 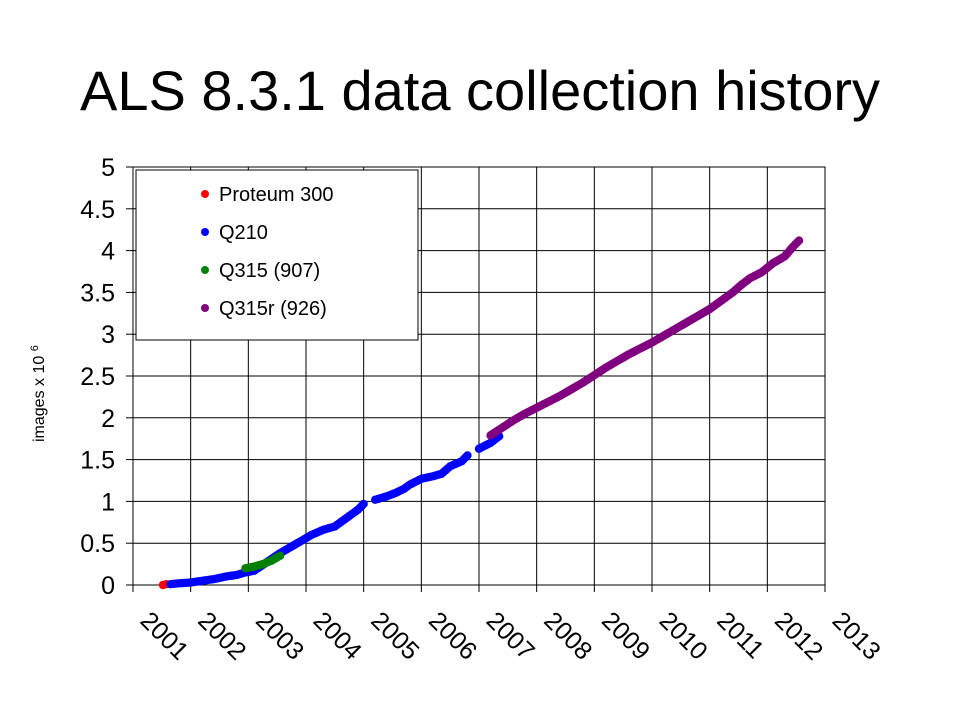 What do you see at coordinates (269, 271) in the screenshot?
I see `legend-label: Q315 (907)` at bounding box center [269, 271].